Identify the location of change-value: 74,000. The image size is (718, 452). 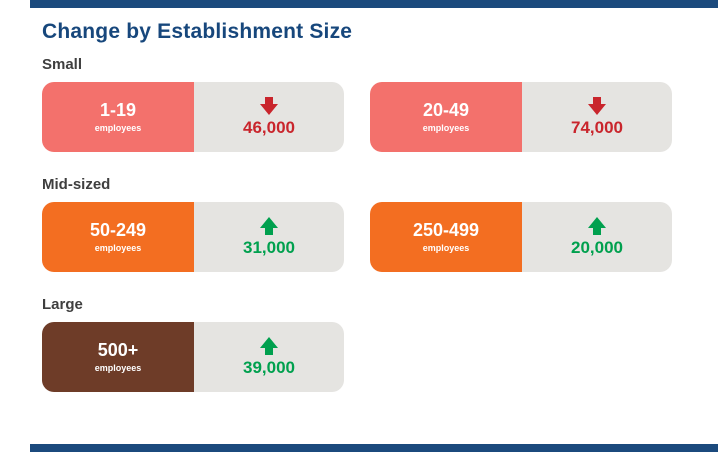
(597, 127).